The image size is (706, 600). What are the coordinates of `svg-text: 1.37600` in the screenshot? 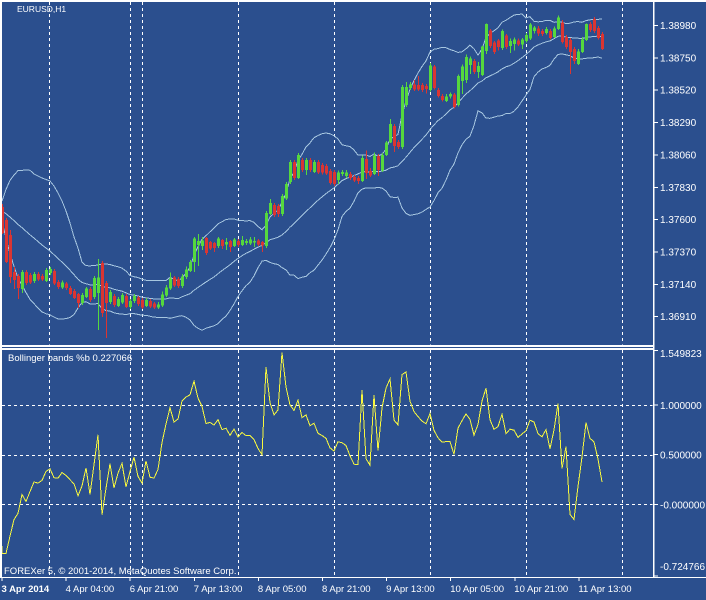 It's located at (678, 220).